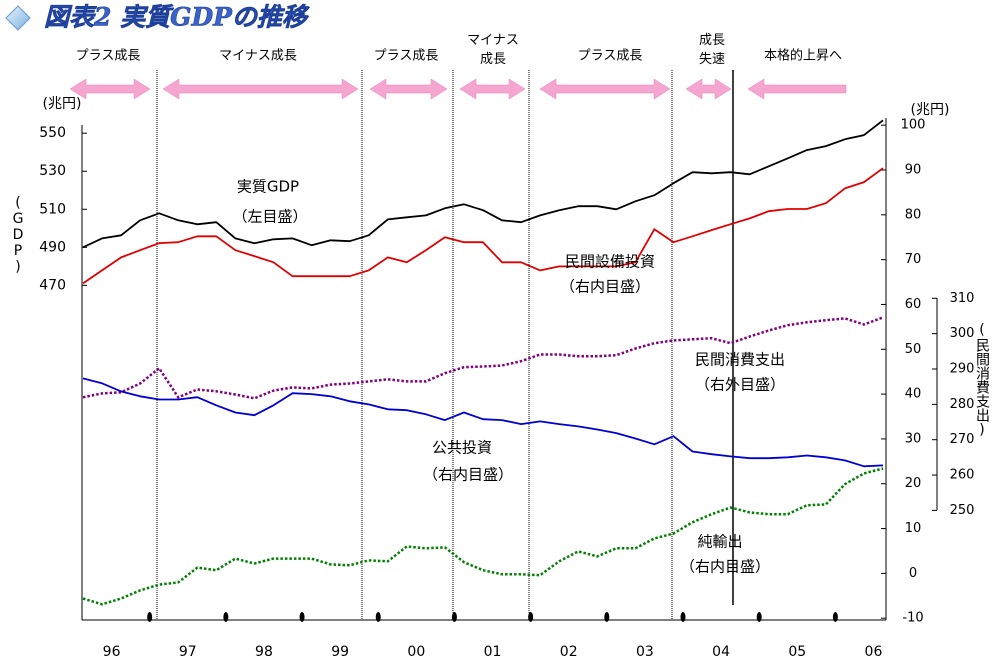 The width and height of the screenshot is (992, 660). I want to click on series-label: 実質GDP, so click(268, 187).